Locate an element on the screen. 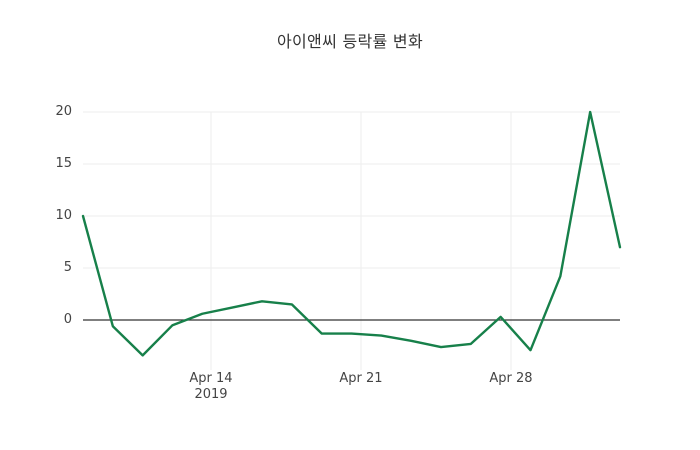  y-tick-label-15: 15 is located at coordinates (63, 163).